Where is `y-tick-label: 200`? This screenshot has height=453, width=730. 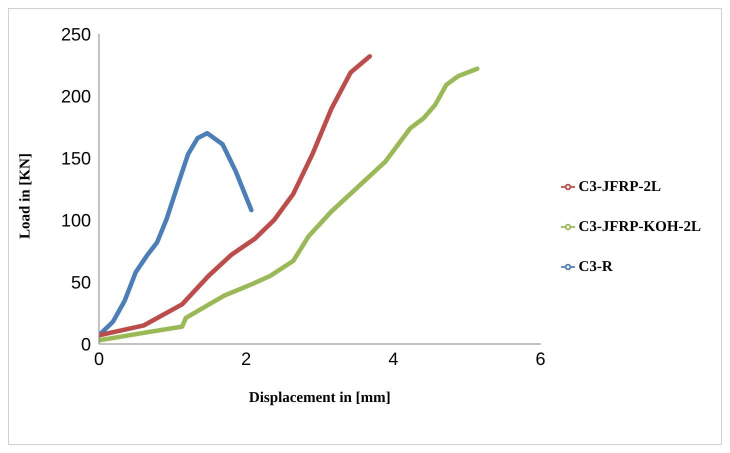
y-tick-label: 200 is located at coordinates (75, 96).